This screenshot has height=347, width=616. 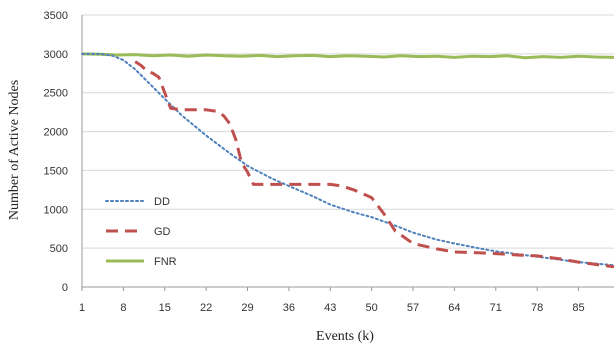 I want to click on y-tick-label: 1000, so click(x=56, y=210).